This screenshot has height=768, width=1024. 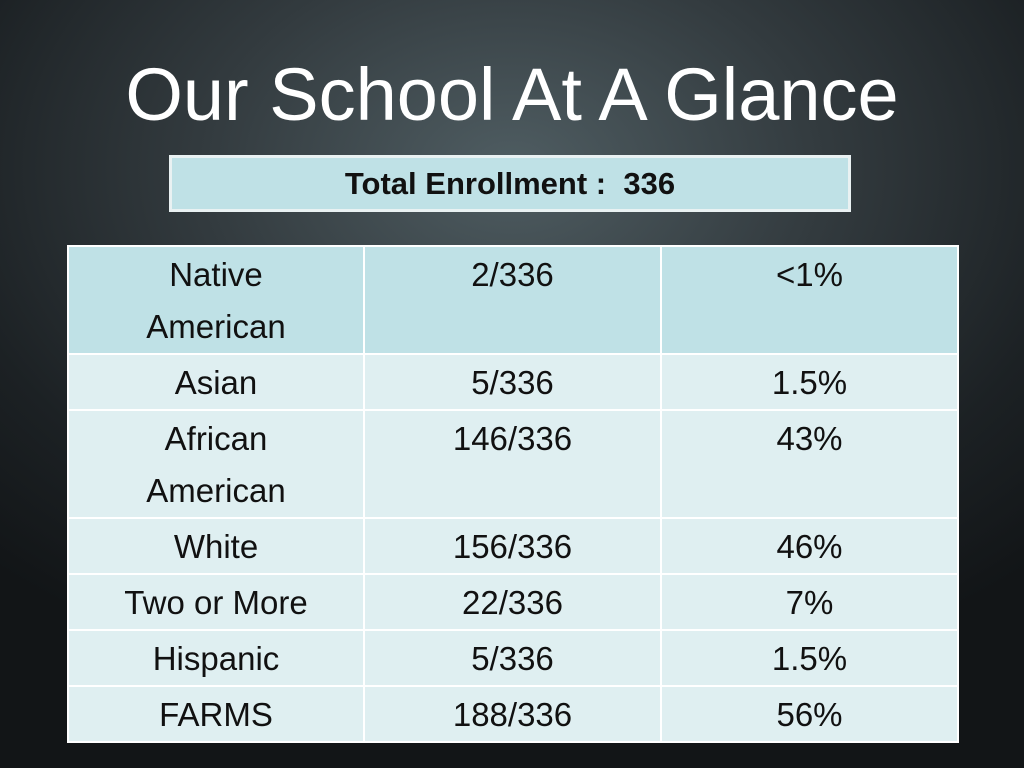 I want to click on group-text: Hispanic, so click(x=216, y=658).